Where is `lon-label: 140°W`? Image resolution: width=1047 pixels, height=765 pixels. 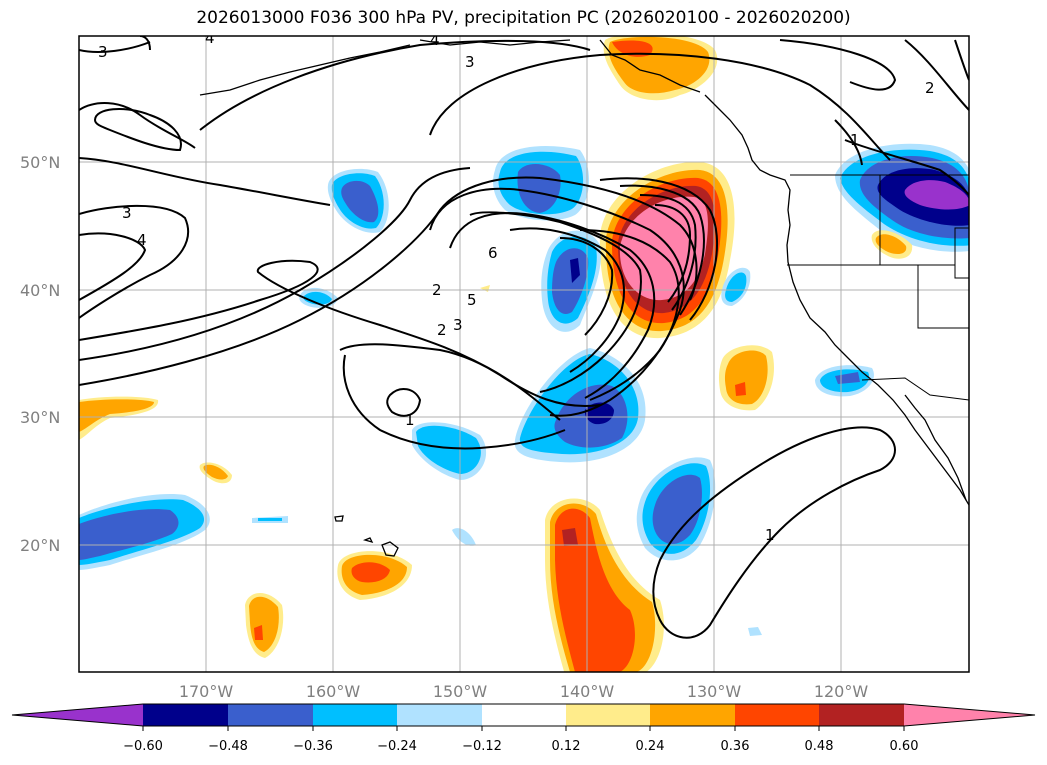 lon-label: 140°W is located at coordinates (587, 691).